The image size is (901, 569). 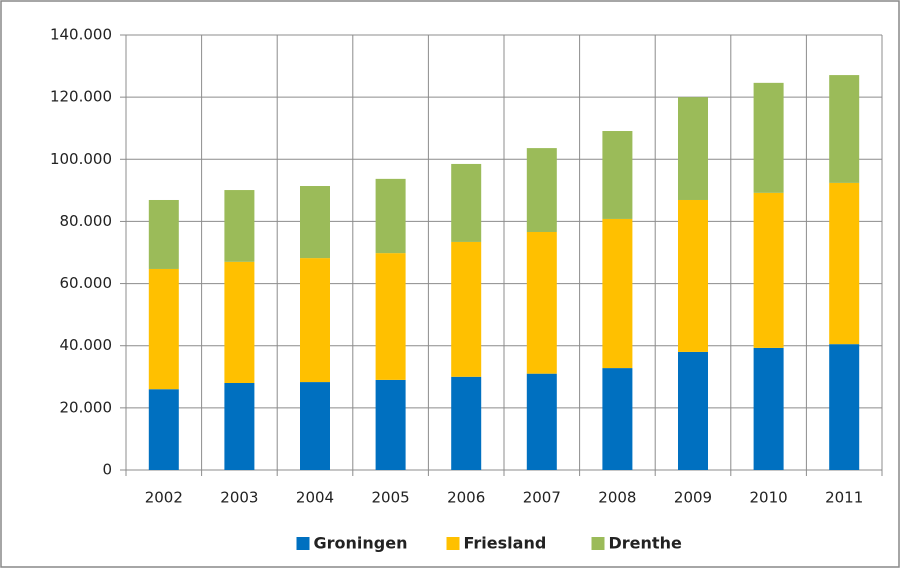 I want to click on y-tick-label: 40.000, so click(x=86, y=345).